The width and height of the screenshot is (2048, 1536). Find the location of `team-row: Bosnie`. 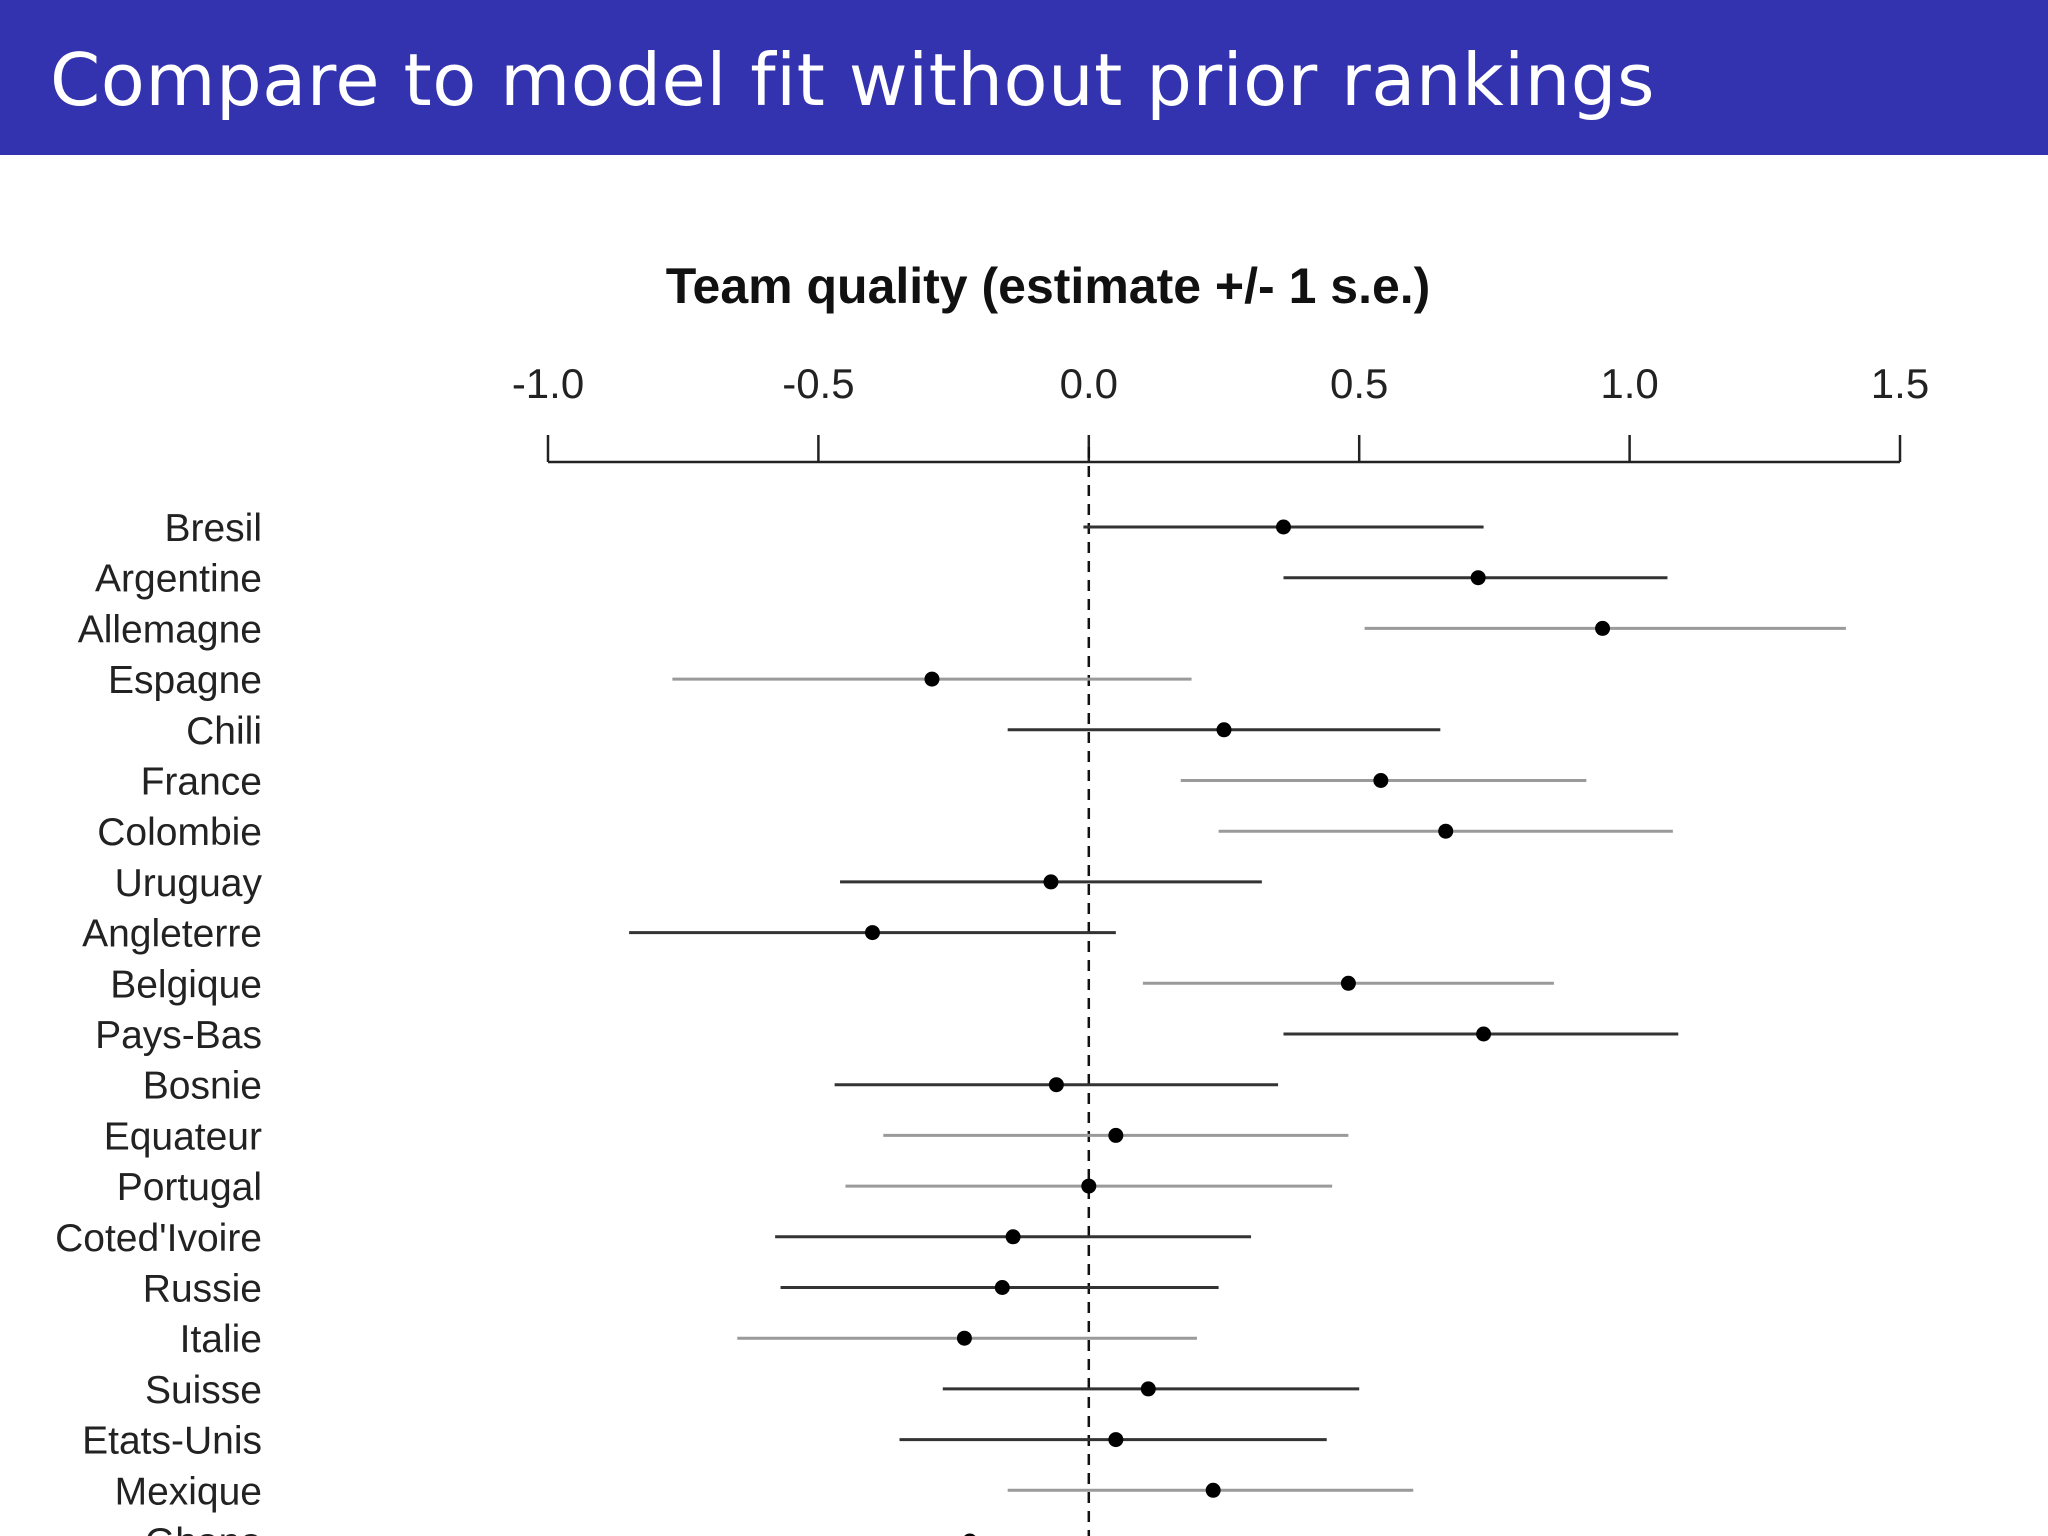

team-row: Bosnie is located at coordinates (711, 1086).